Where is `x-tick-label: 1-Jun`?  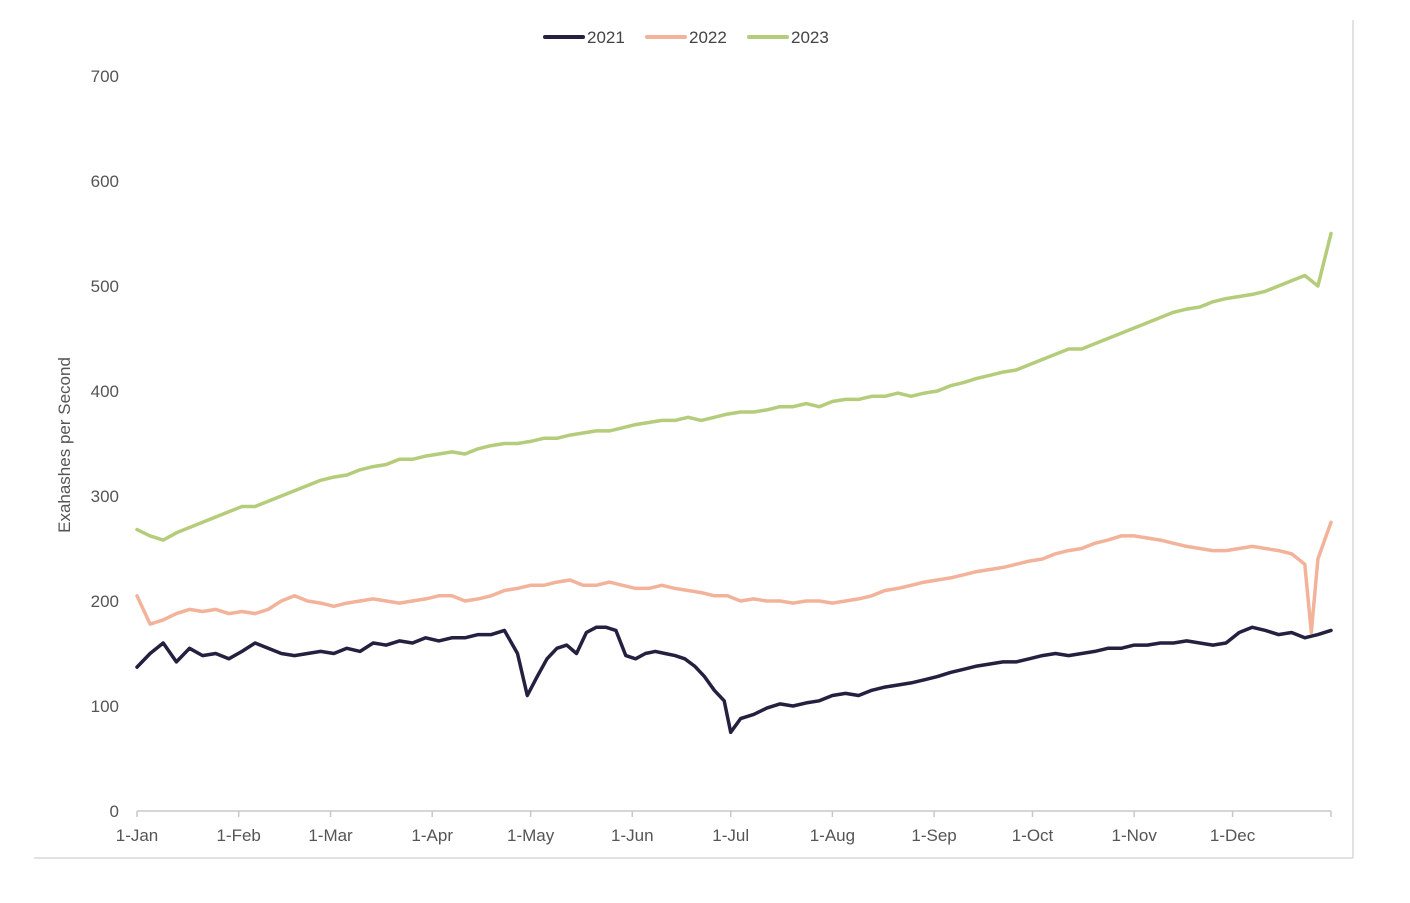 x-tick-label: 1-Jun is located at coordinates (632, 835).